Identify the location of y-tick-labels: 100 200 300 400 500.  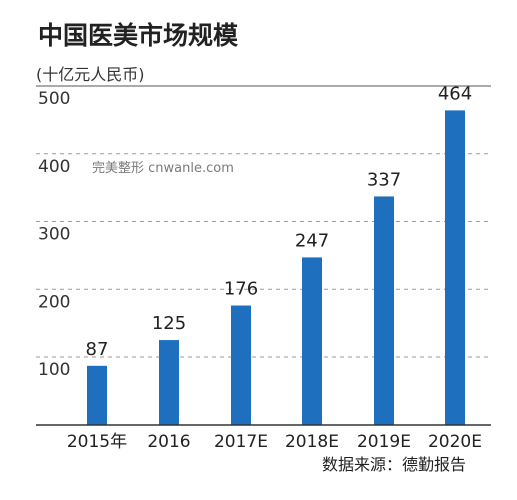
(54, 234).